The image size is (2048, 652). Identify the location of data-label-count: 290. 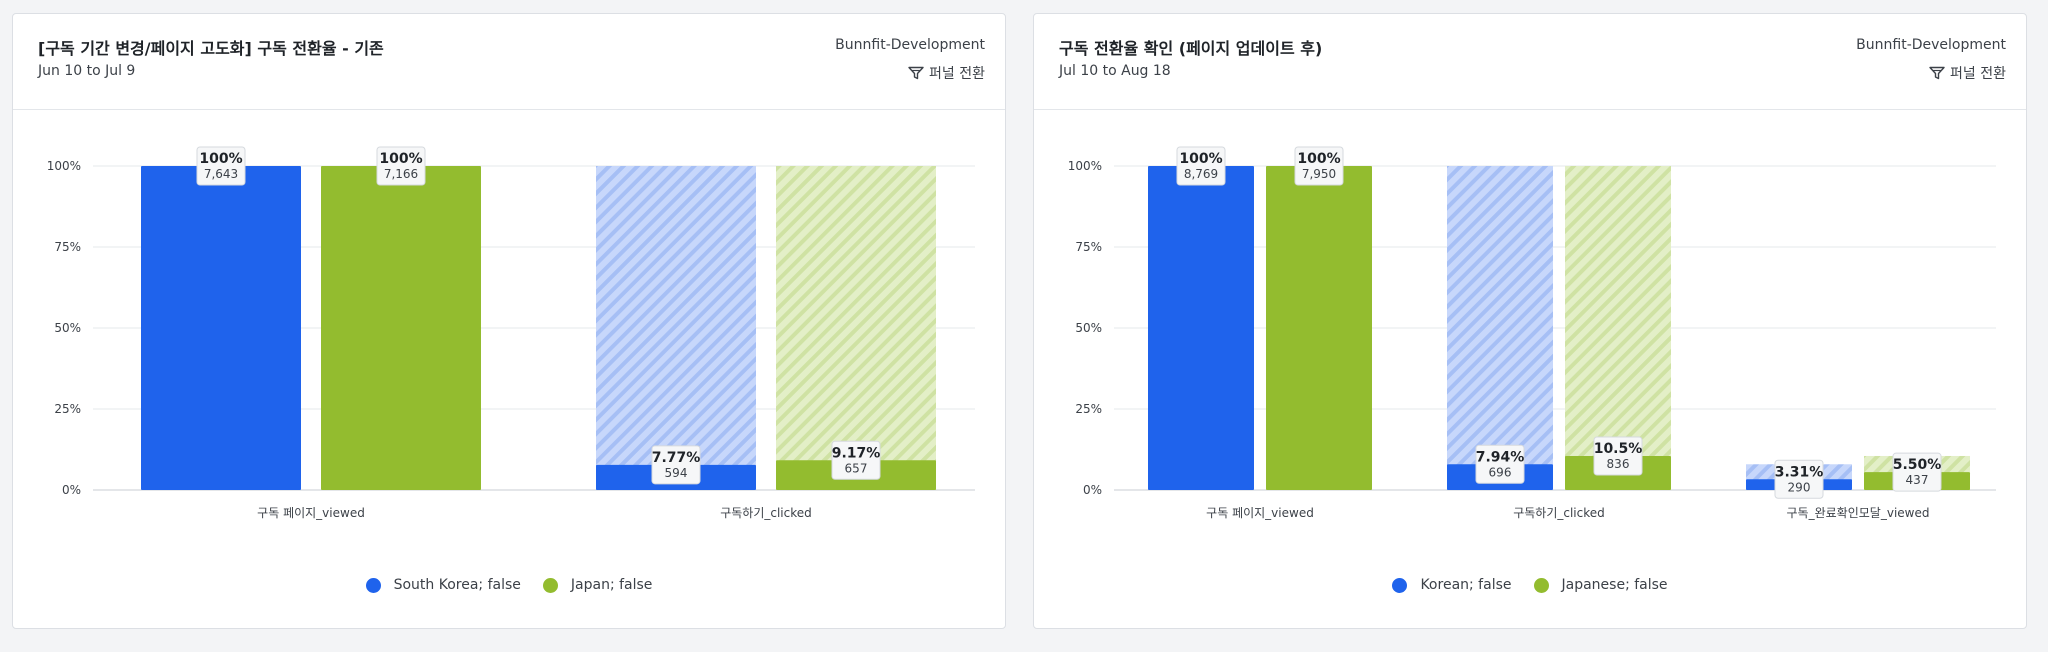
(1799, 487).